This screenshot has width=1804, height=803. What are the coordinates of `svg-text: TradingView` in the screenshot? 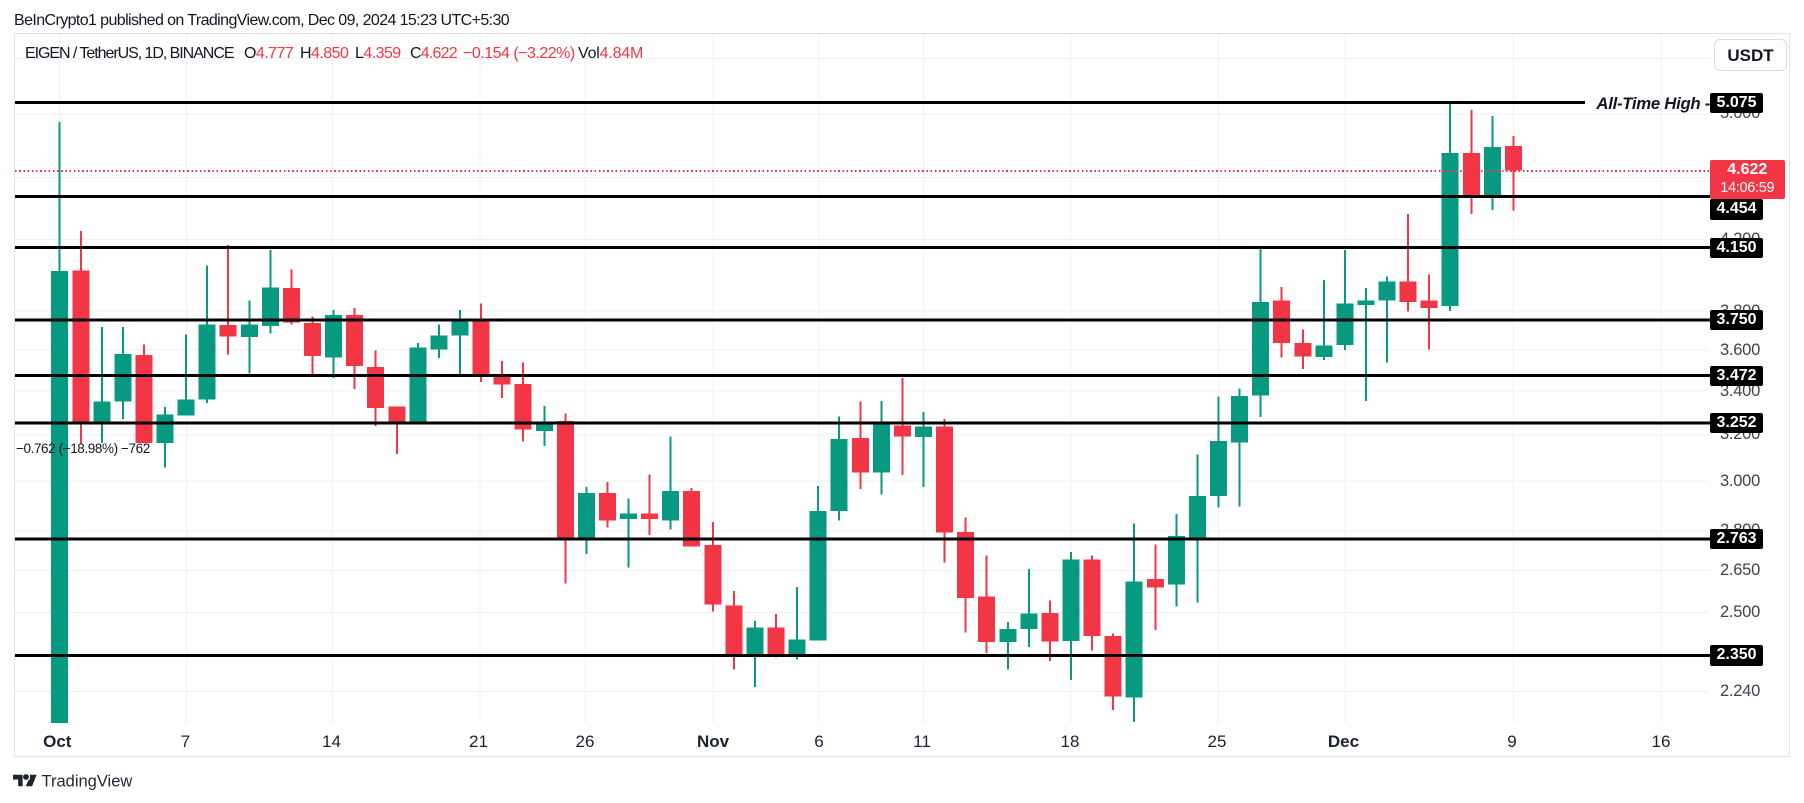 It's located at (87, 782).